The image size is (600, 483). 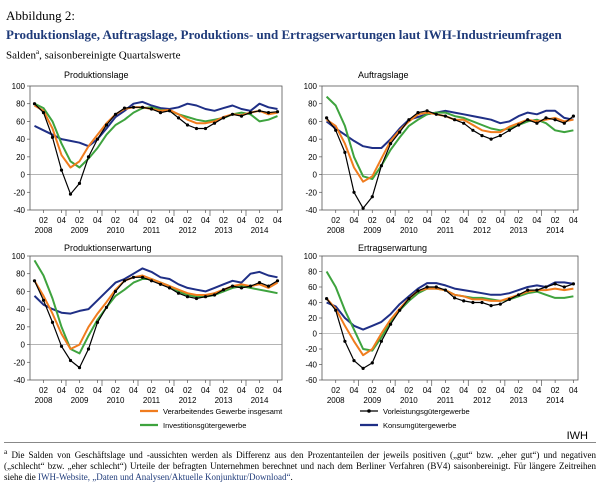 I want to click on legend-marker, so click(x=369, y=411).